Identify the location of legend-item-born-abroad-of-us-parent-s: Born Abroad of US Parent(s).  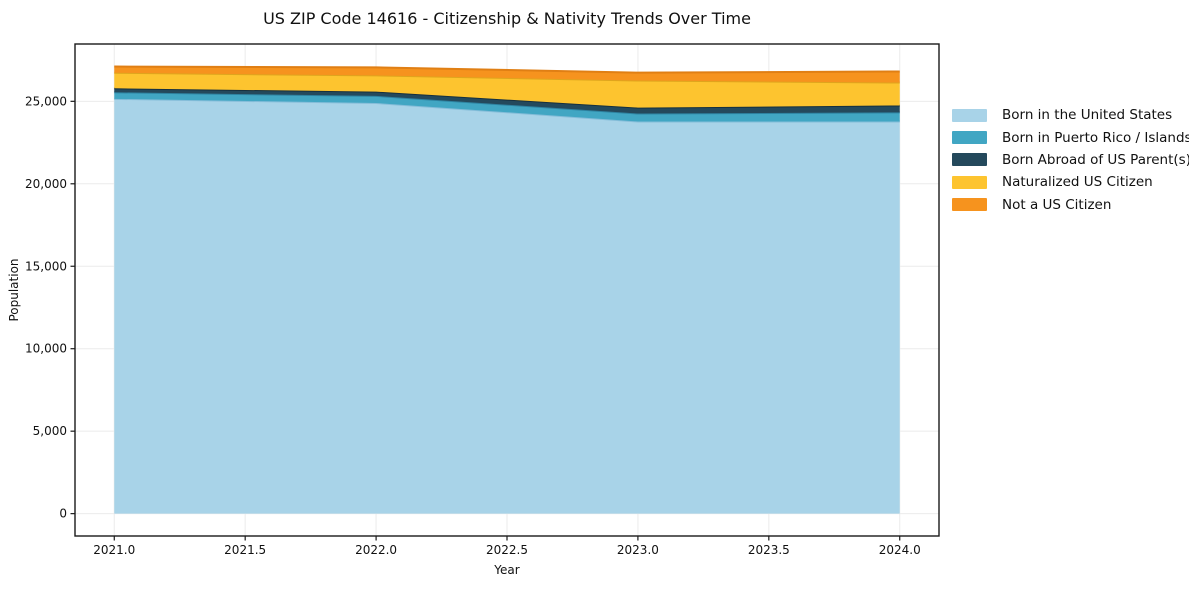
(1070, 160).